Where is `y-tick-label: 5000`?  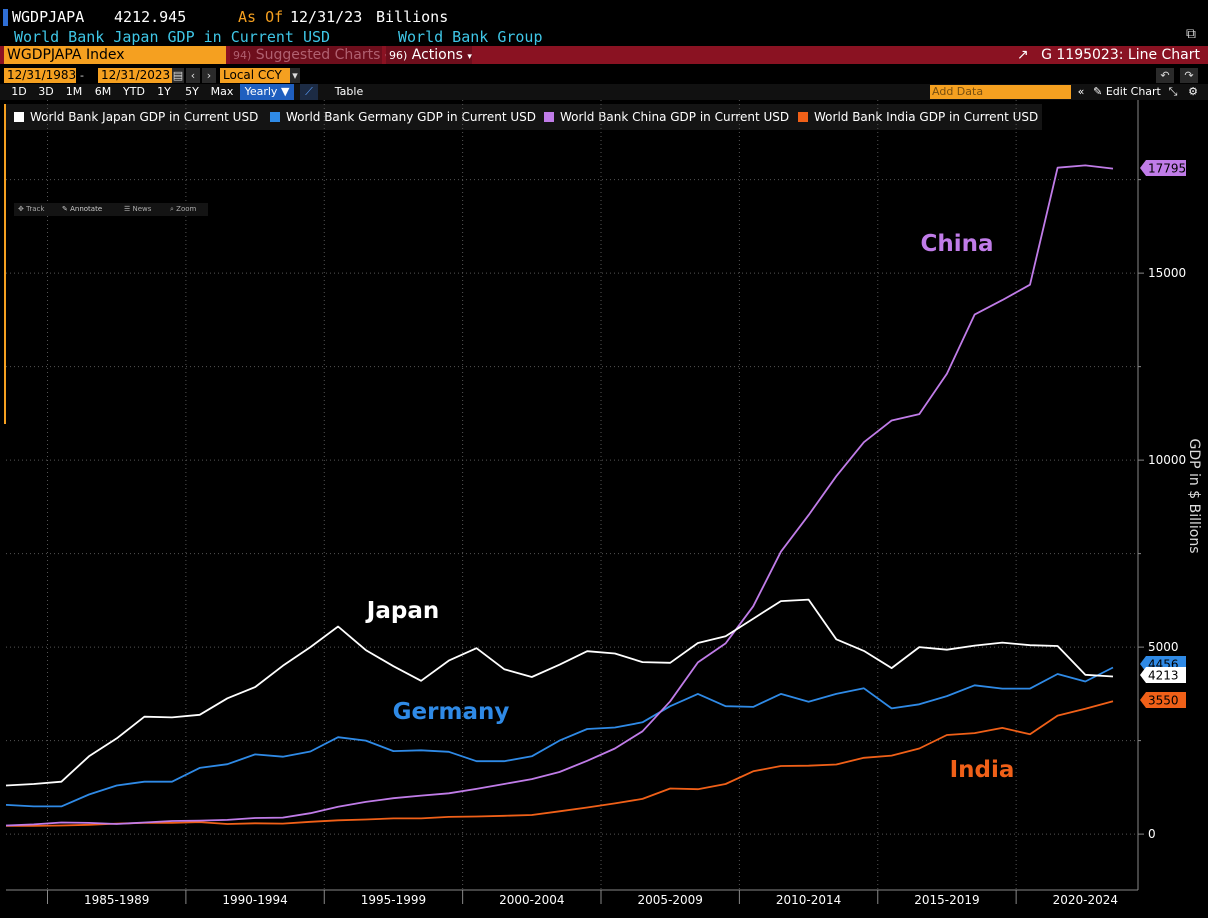 y-tick-label: 5000 is located at coordinates (1163, 647).